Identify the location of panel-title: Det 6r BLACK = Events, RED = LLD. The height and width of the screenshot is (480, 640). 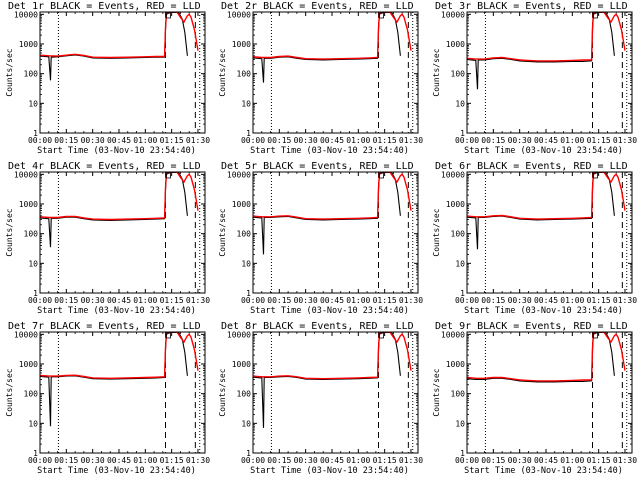
(531, 166).